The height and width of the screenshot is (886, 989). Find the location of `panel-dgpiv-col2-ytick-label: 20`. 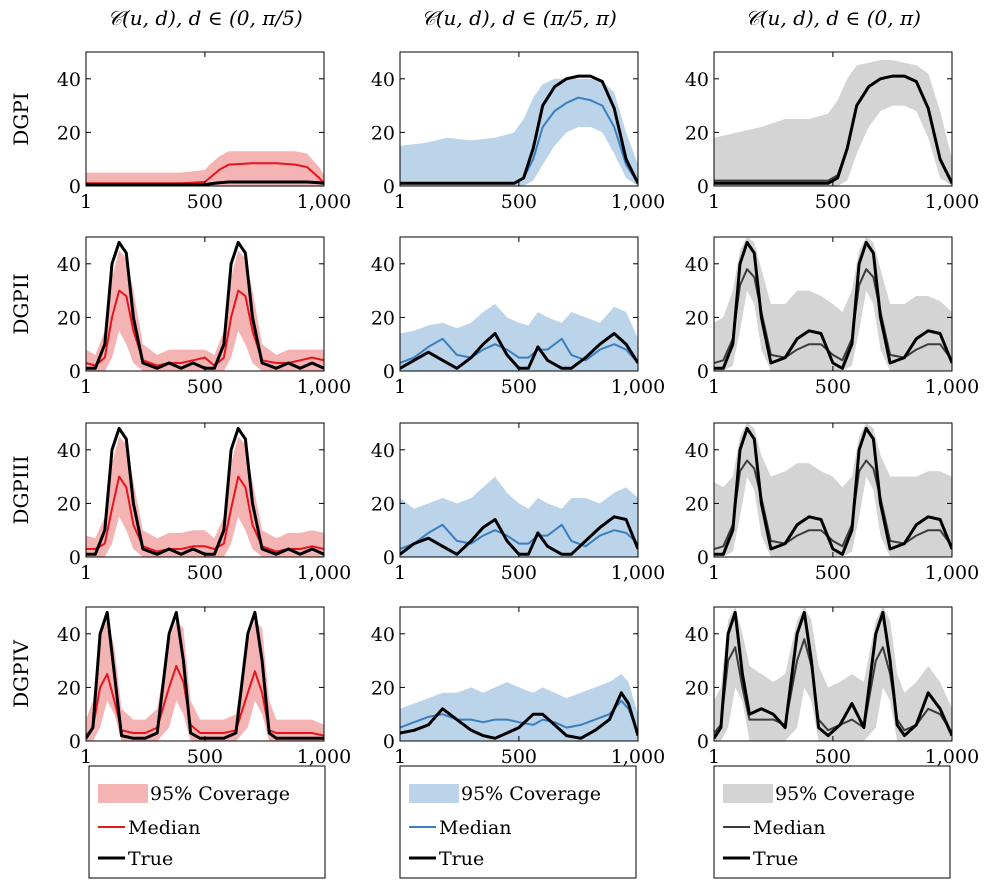

panel-dgpiv-col2-ytick-label: 20 is located at coordinates (383, 688).